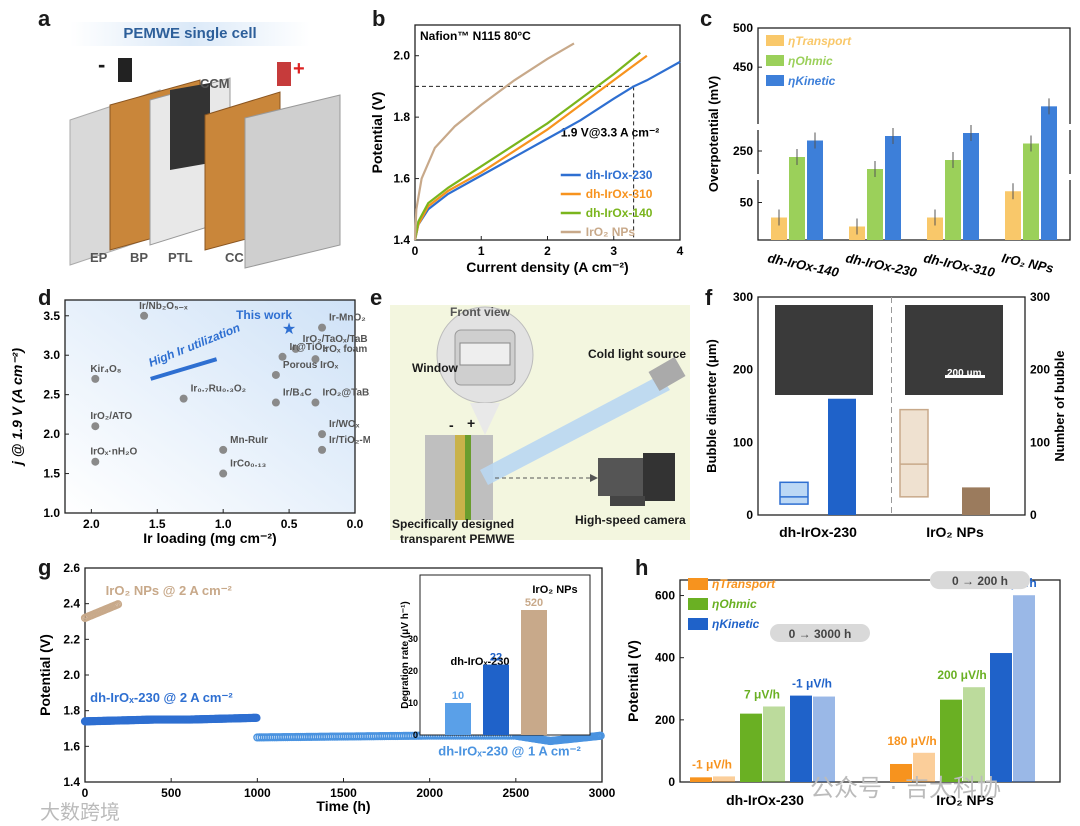 Image resolution: width=1080 pixels, height=826 pixels. What do you see at coordinates (102, 64) in the screenshot?
I see `minus-terminal-label: -` at bounding box center [102, 64].